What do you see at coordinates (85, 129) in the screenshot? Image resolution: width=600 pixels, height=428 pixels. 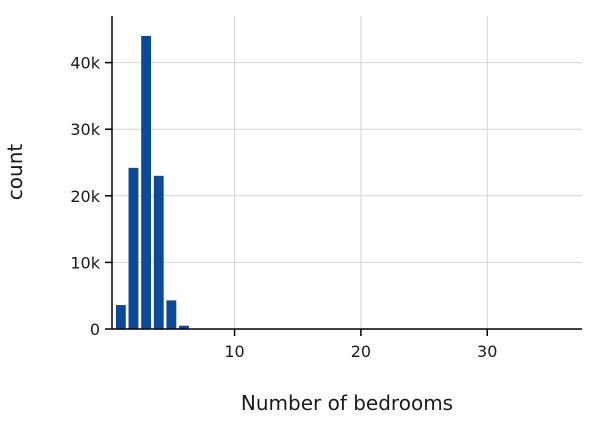 I see `y-tick-label: 30k` at bounding box center [85, 129].